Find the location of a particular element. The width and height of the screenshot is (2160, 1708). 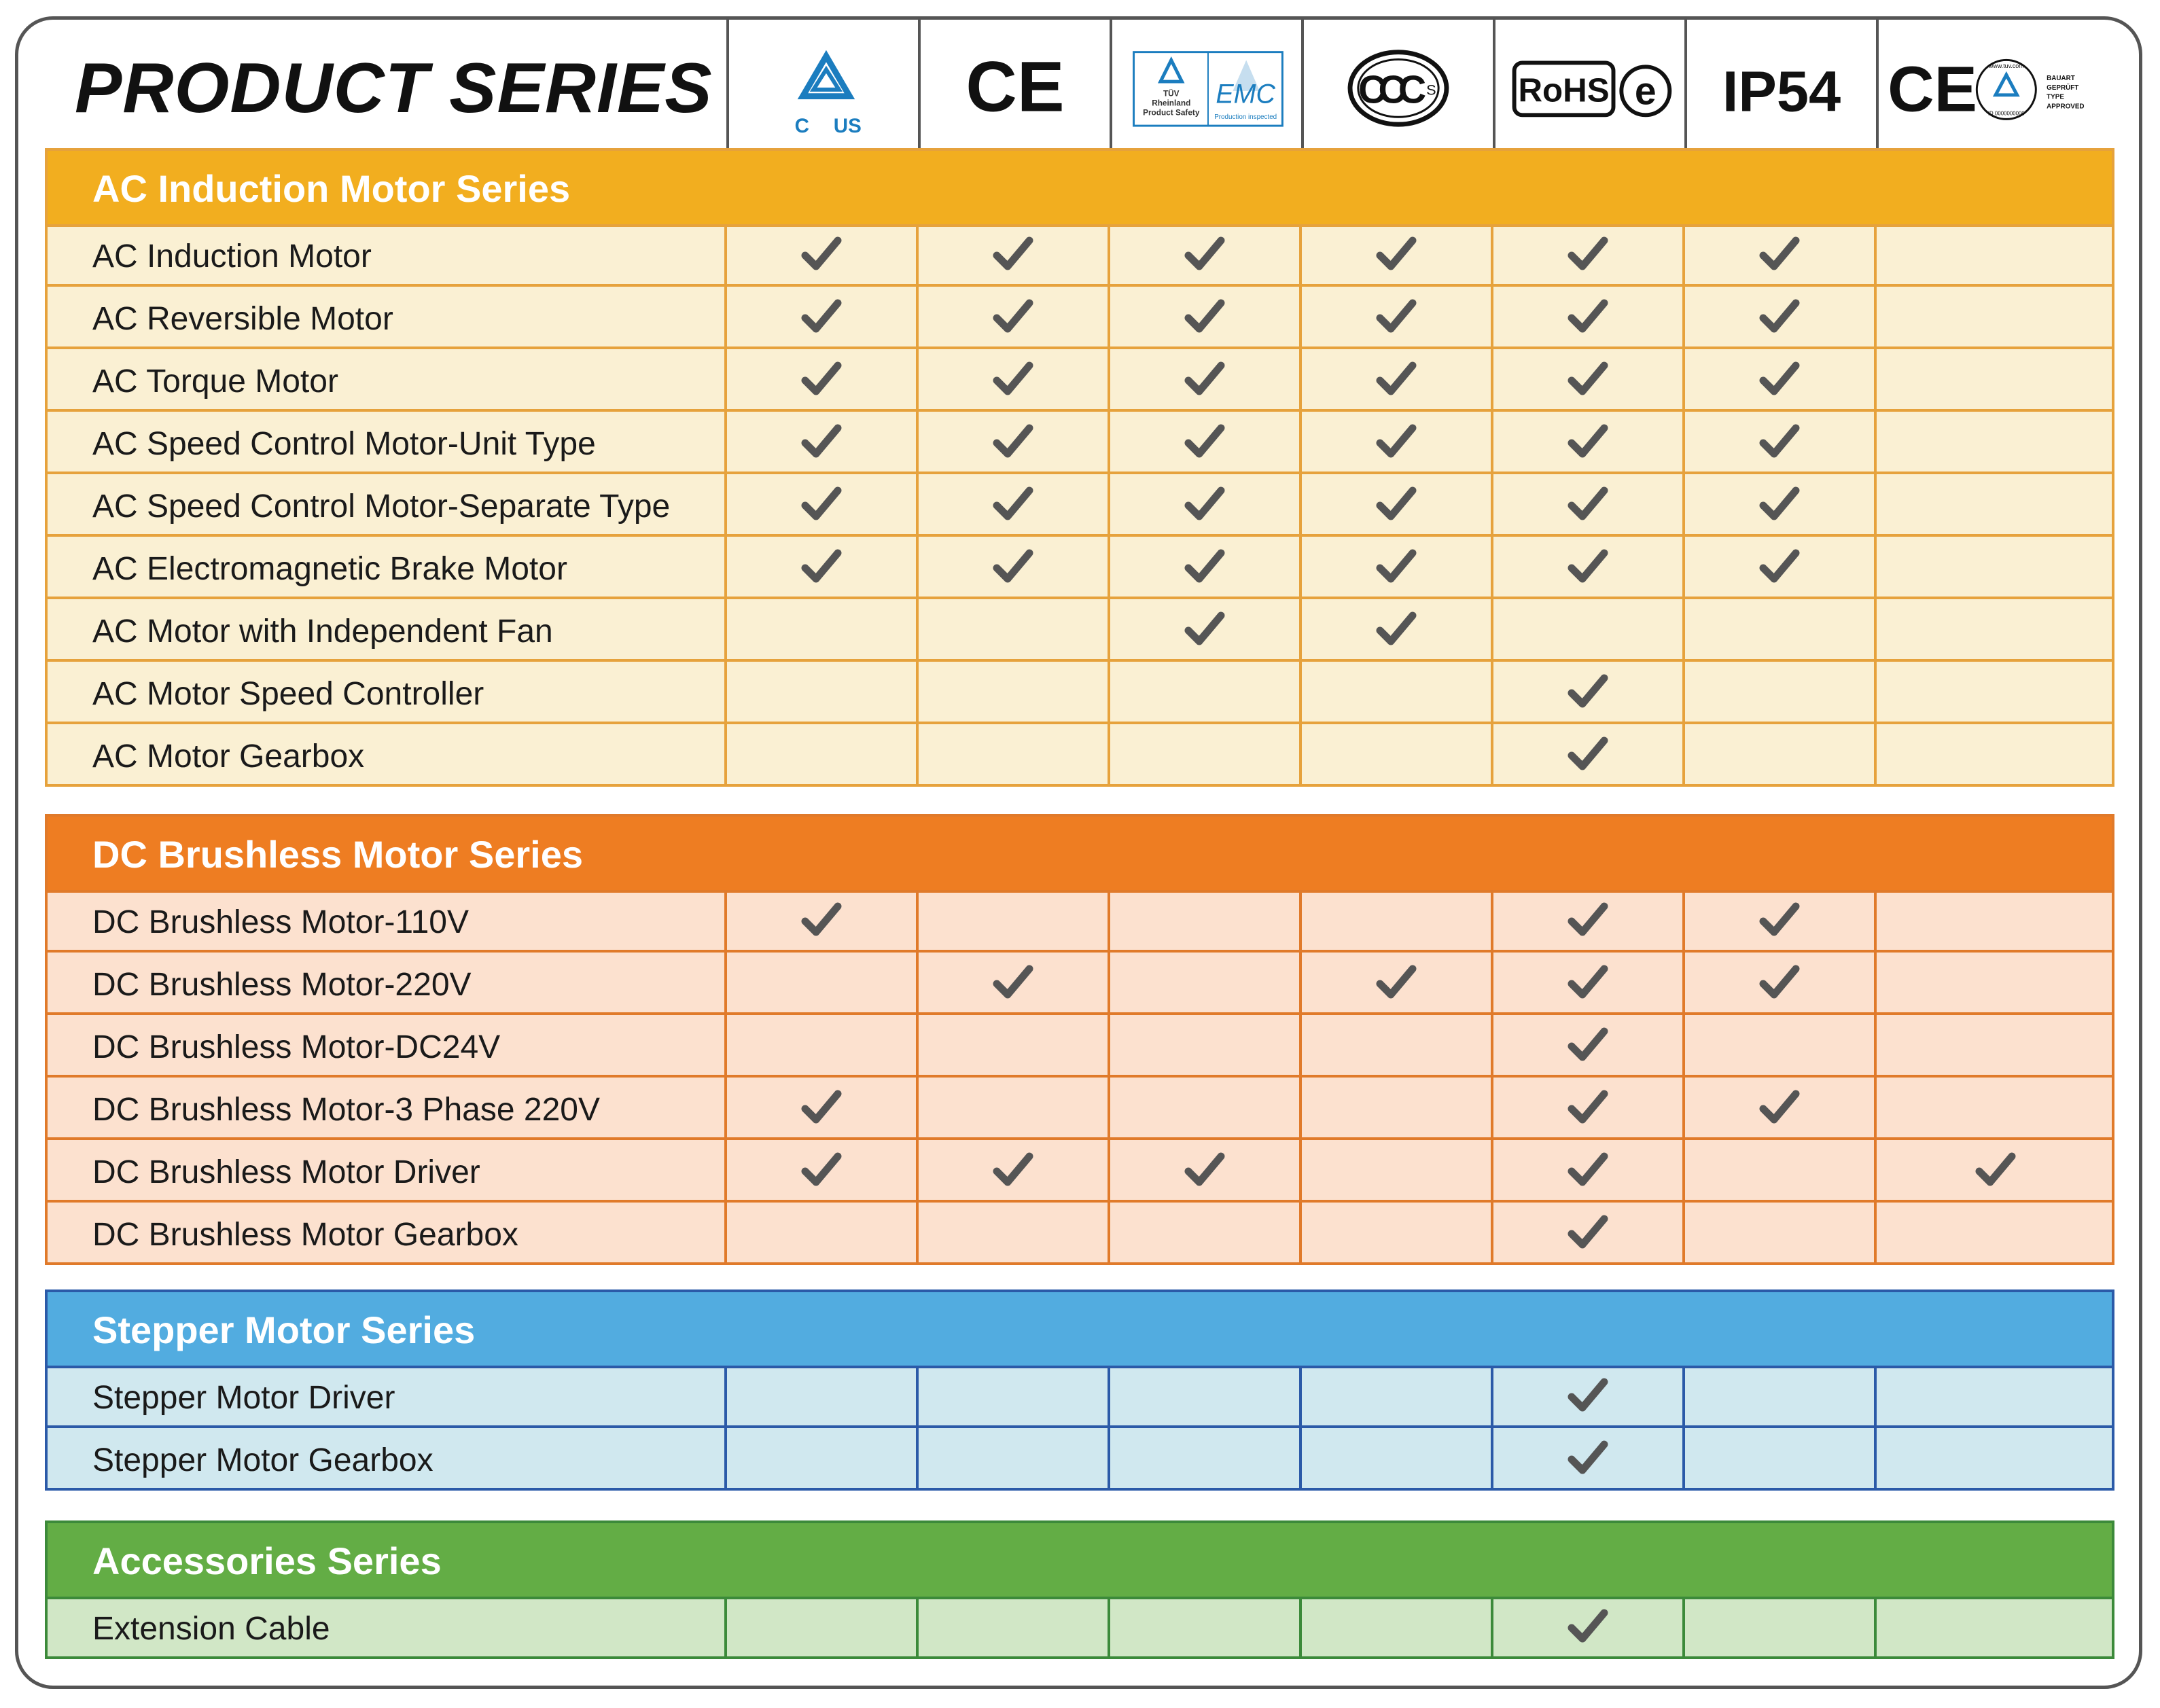

product-label: AC Speed Control Motor-Separate Type is located at coordinates (382, 506).